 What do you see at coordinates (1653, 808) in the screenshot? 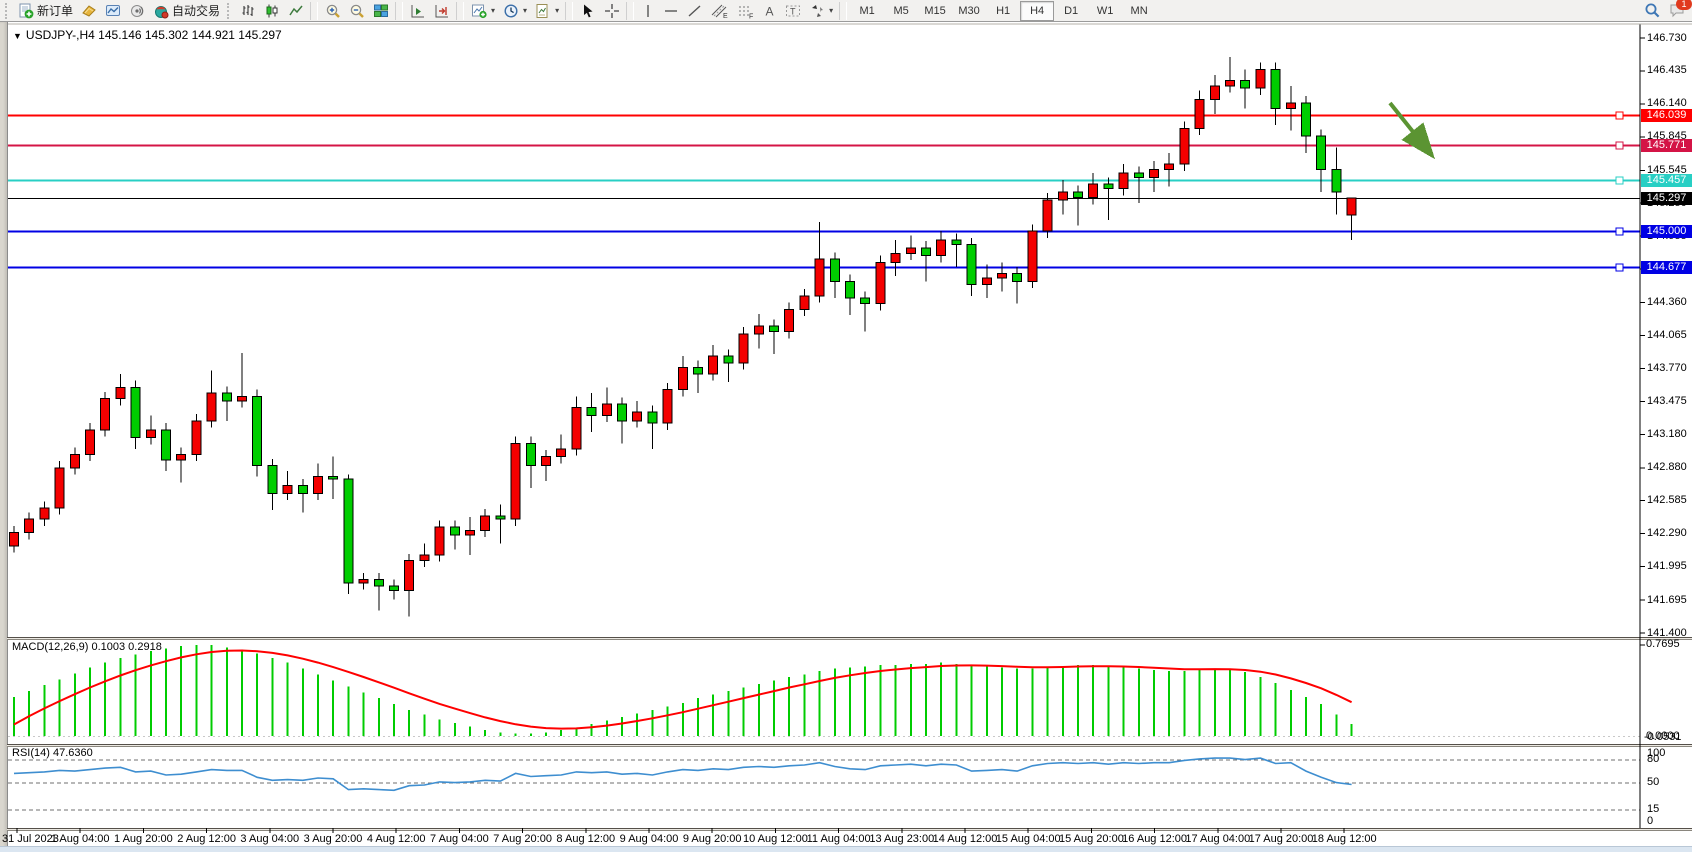
I see `rsi-axis-label: 15` at bounding box center [1653, 808].